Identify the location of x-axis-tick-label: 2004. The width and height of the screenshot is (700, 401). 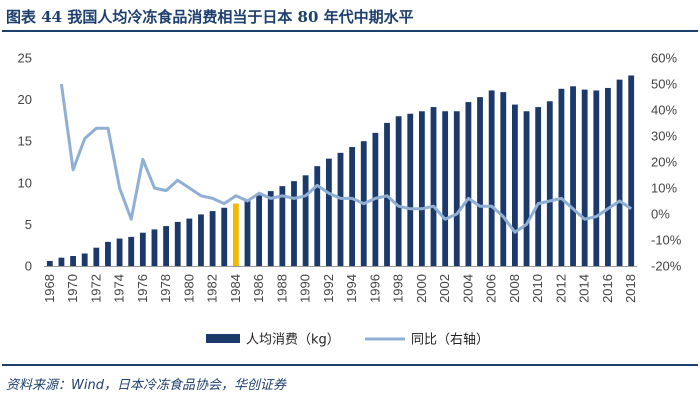
(467, 288).